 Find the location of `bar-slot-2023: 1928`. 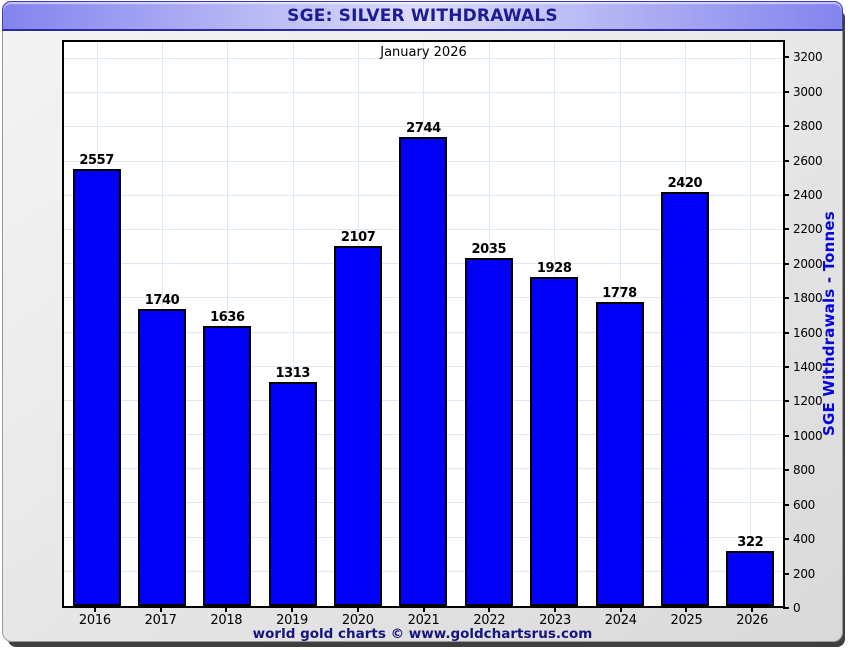

bar-slot-2023: 1928 is located at coordinates (554, 324).